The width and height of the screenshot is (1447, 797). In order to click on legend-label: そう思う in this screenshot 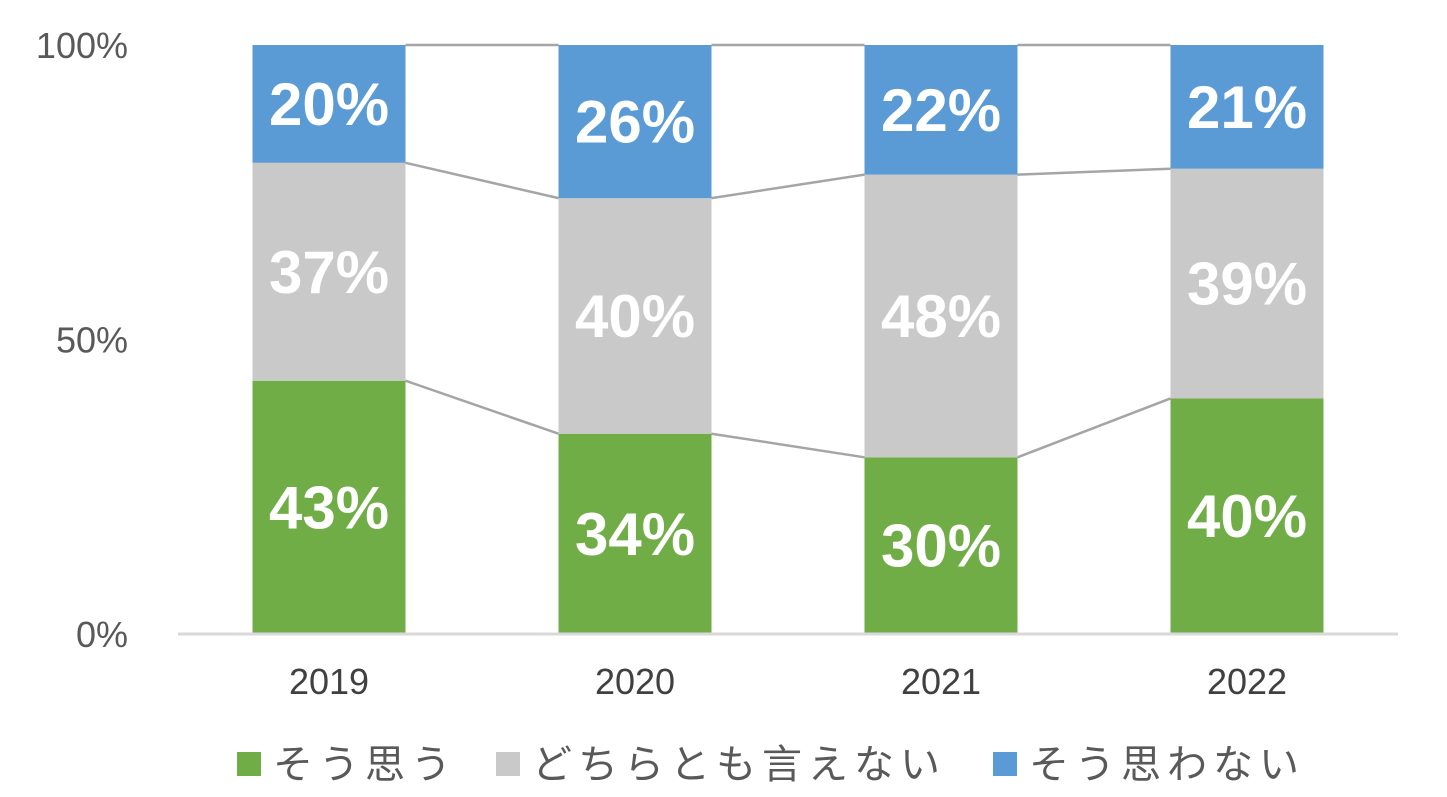, I will do `click(365, 765)`.